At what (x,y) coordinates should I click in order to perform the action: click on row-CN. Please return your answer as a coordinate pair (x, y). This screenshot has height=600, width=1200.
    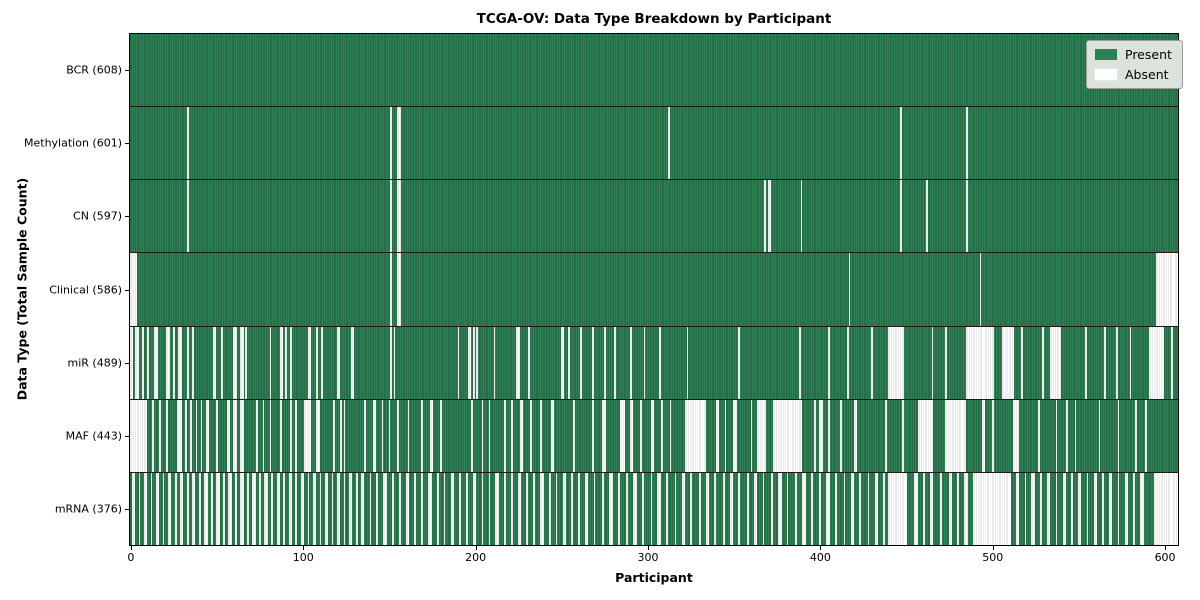
    Looking at the image, I should click on (654, 217).